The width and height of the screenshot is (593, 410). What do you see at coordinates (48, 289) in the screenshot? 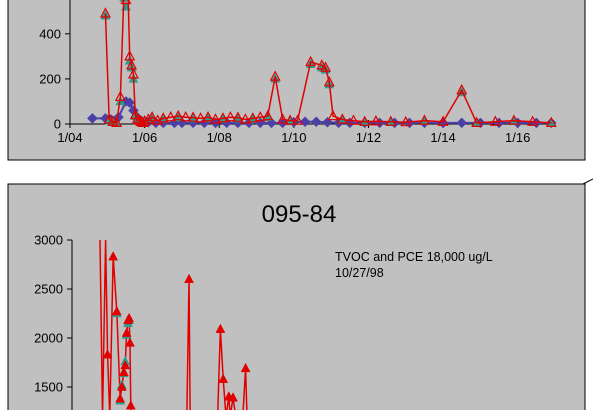
I see `y-tick-label: 2500` at bounding box center [48, 289].